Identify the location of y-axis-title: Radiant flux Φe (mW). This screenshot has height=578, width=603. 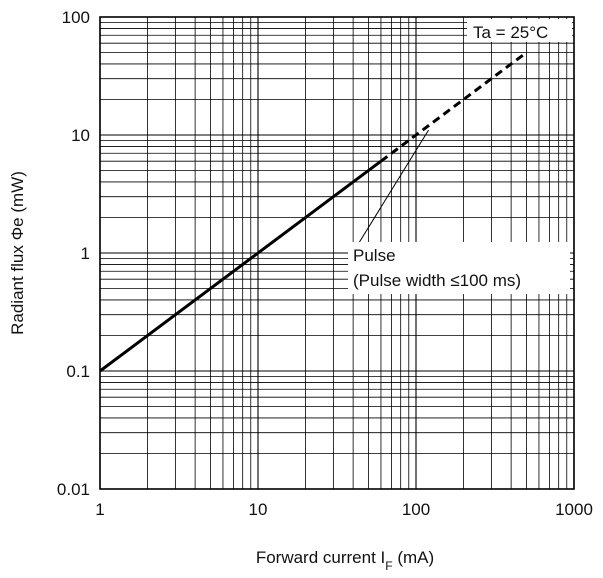
(17, 253).